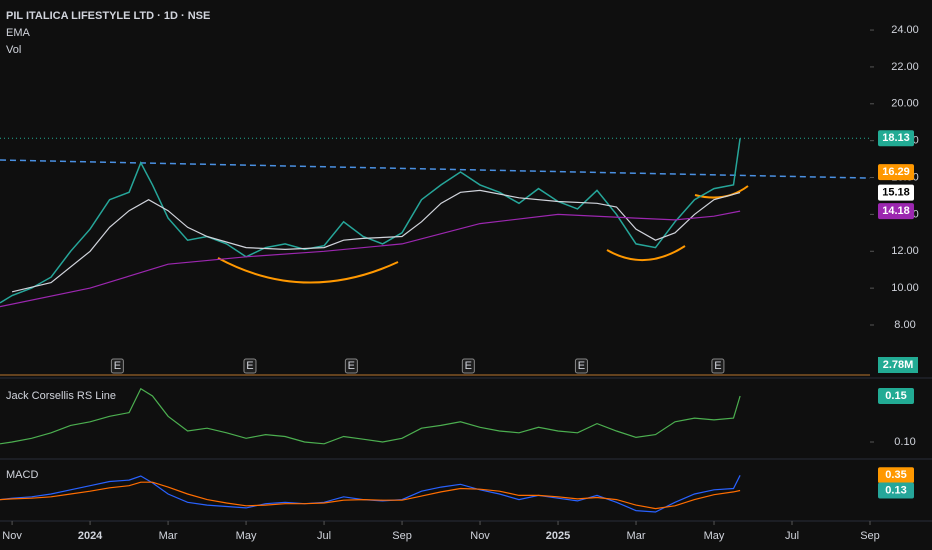 This screenshot has height=550, width=932. I want to click on indicator-label: Vol, so click(13, 50).